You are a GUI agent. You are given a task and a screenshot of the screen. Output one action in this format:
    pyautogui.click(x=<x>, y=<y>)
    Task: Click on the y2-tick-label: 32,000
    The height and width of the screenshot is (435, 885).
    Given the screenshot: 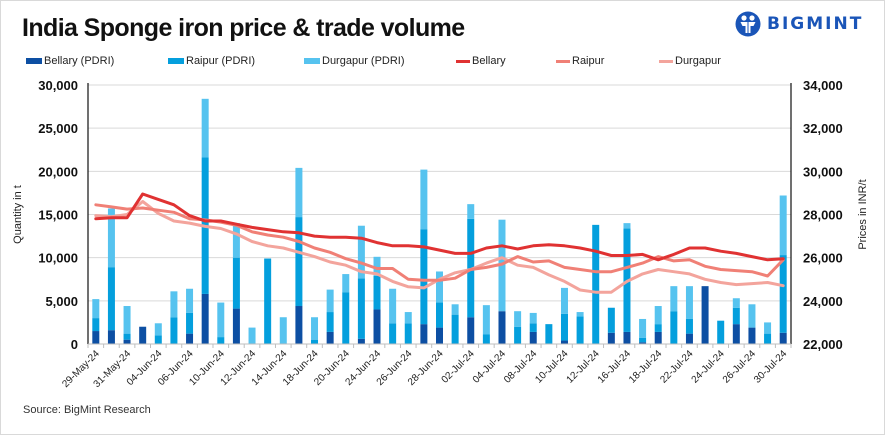 What is the action you would take?
    pyautogui.click(x=823, y=128)
    